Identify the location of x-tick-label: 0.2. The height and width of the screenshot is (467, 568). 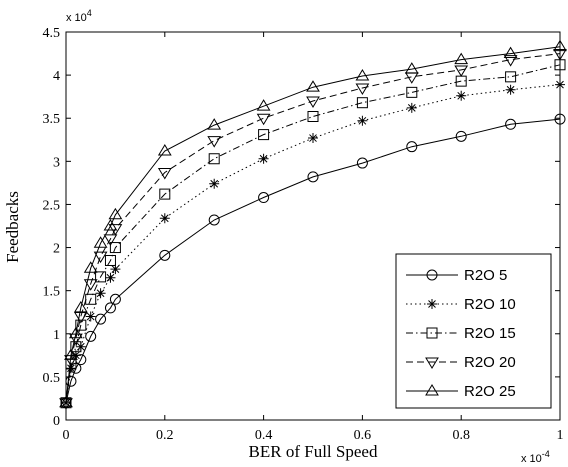
(165, 435).